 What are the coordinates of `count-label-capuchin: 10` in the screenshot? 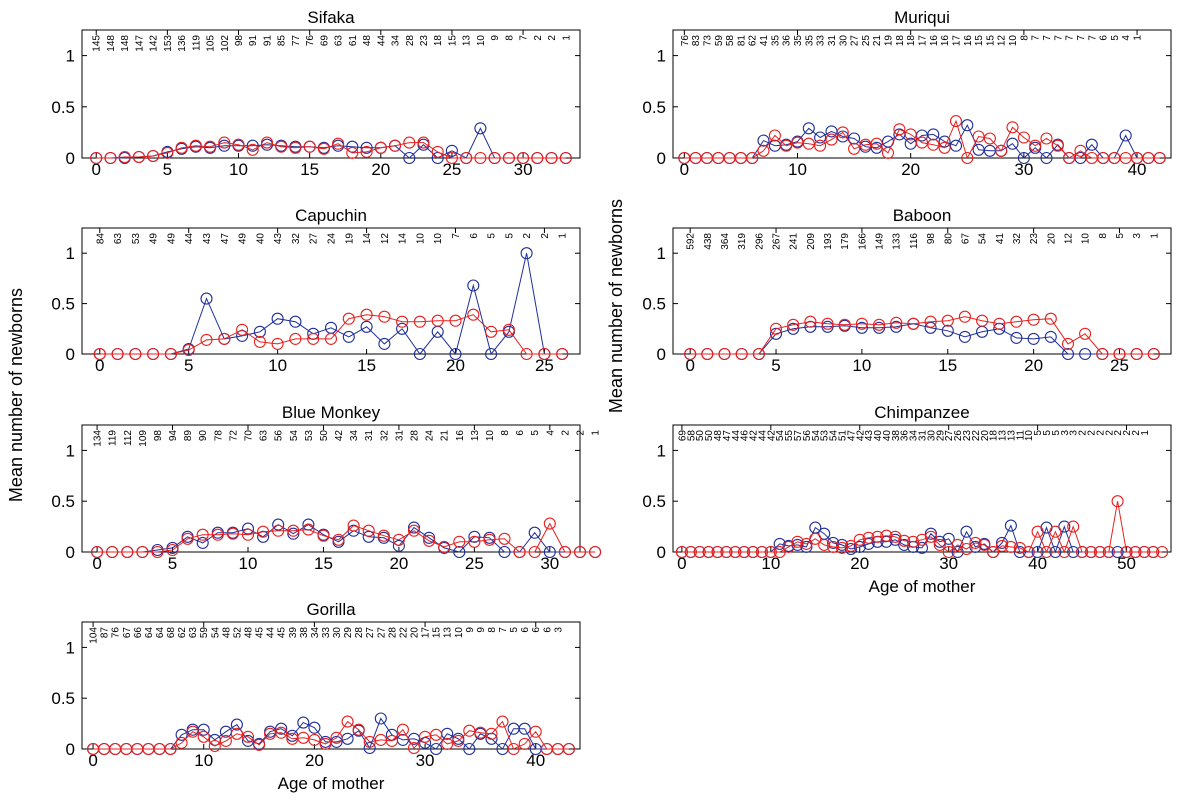 It's located at (420, 239).